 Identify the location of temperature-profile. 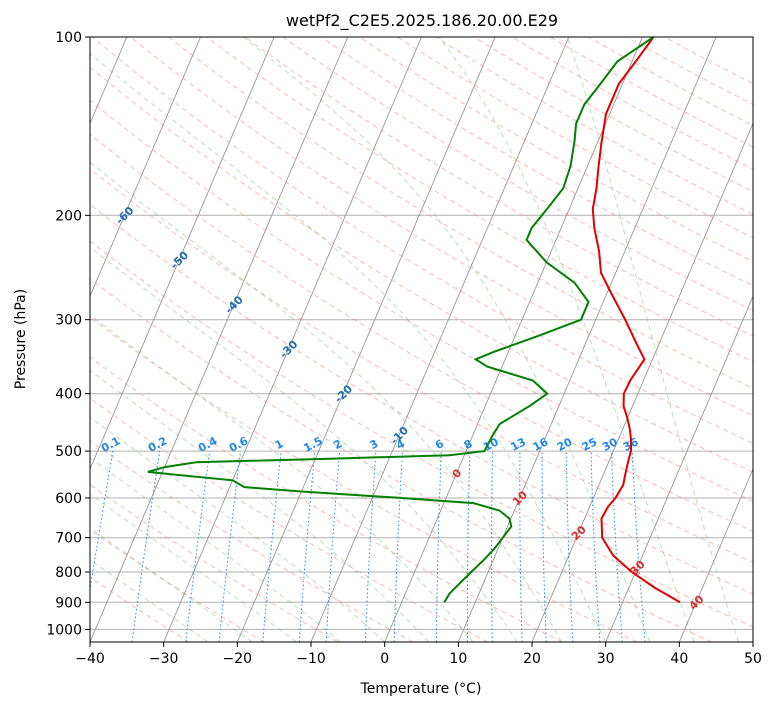
(636, 320).